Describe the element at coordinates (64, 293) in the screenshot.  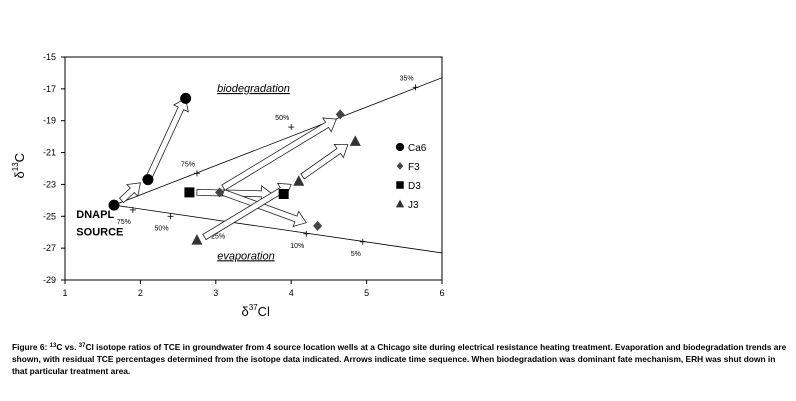
I see `x-tick-label: 1` at that location.